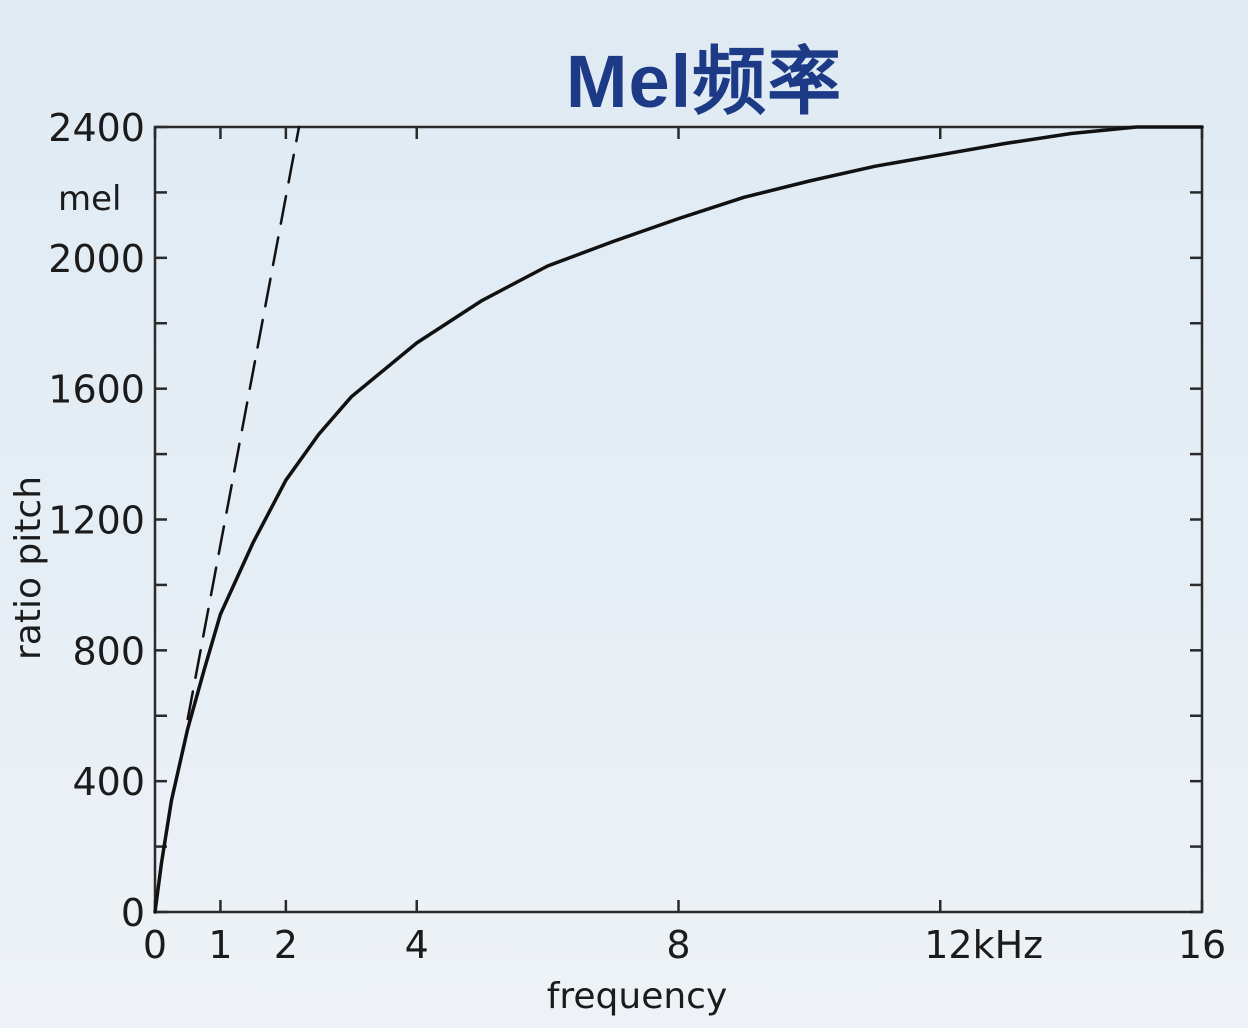 The height and width of the screenshot is (1028, 1248). What do you see at coordinates (286, 945) in the screenshot?
I see `x-tick-label: 2` at bounding box center [286, 945].